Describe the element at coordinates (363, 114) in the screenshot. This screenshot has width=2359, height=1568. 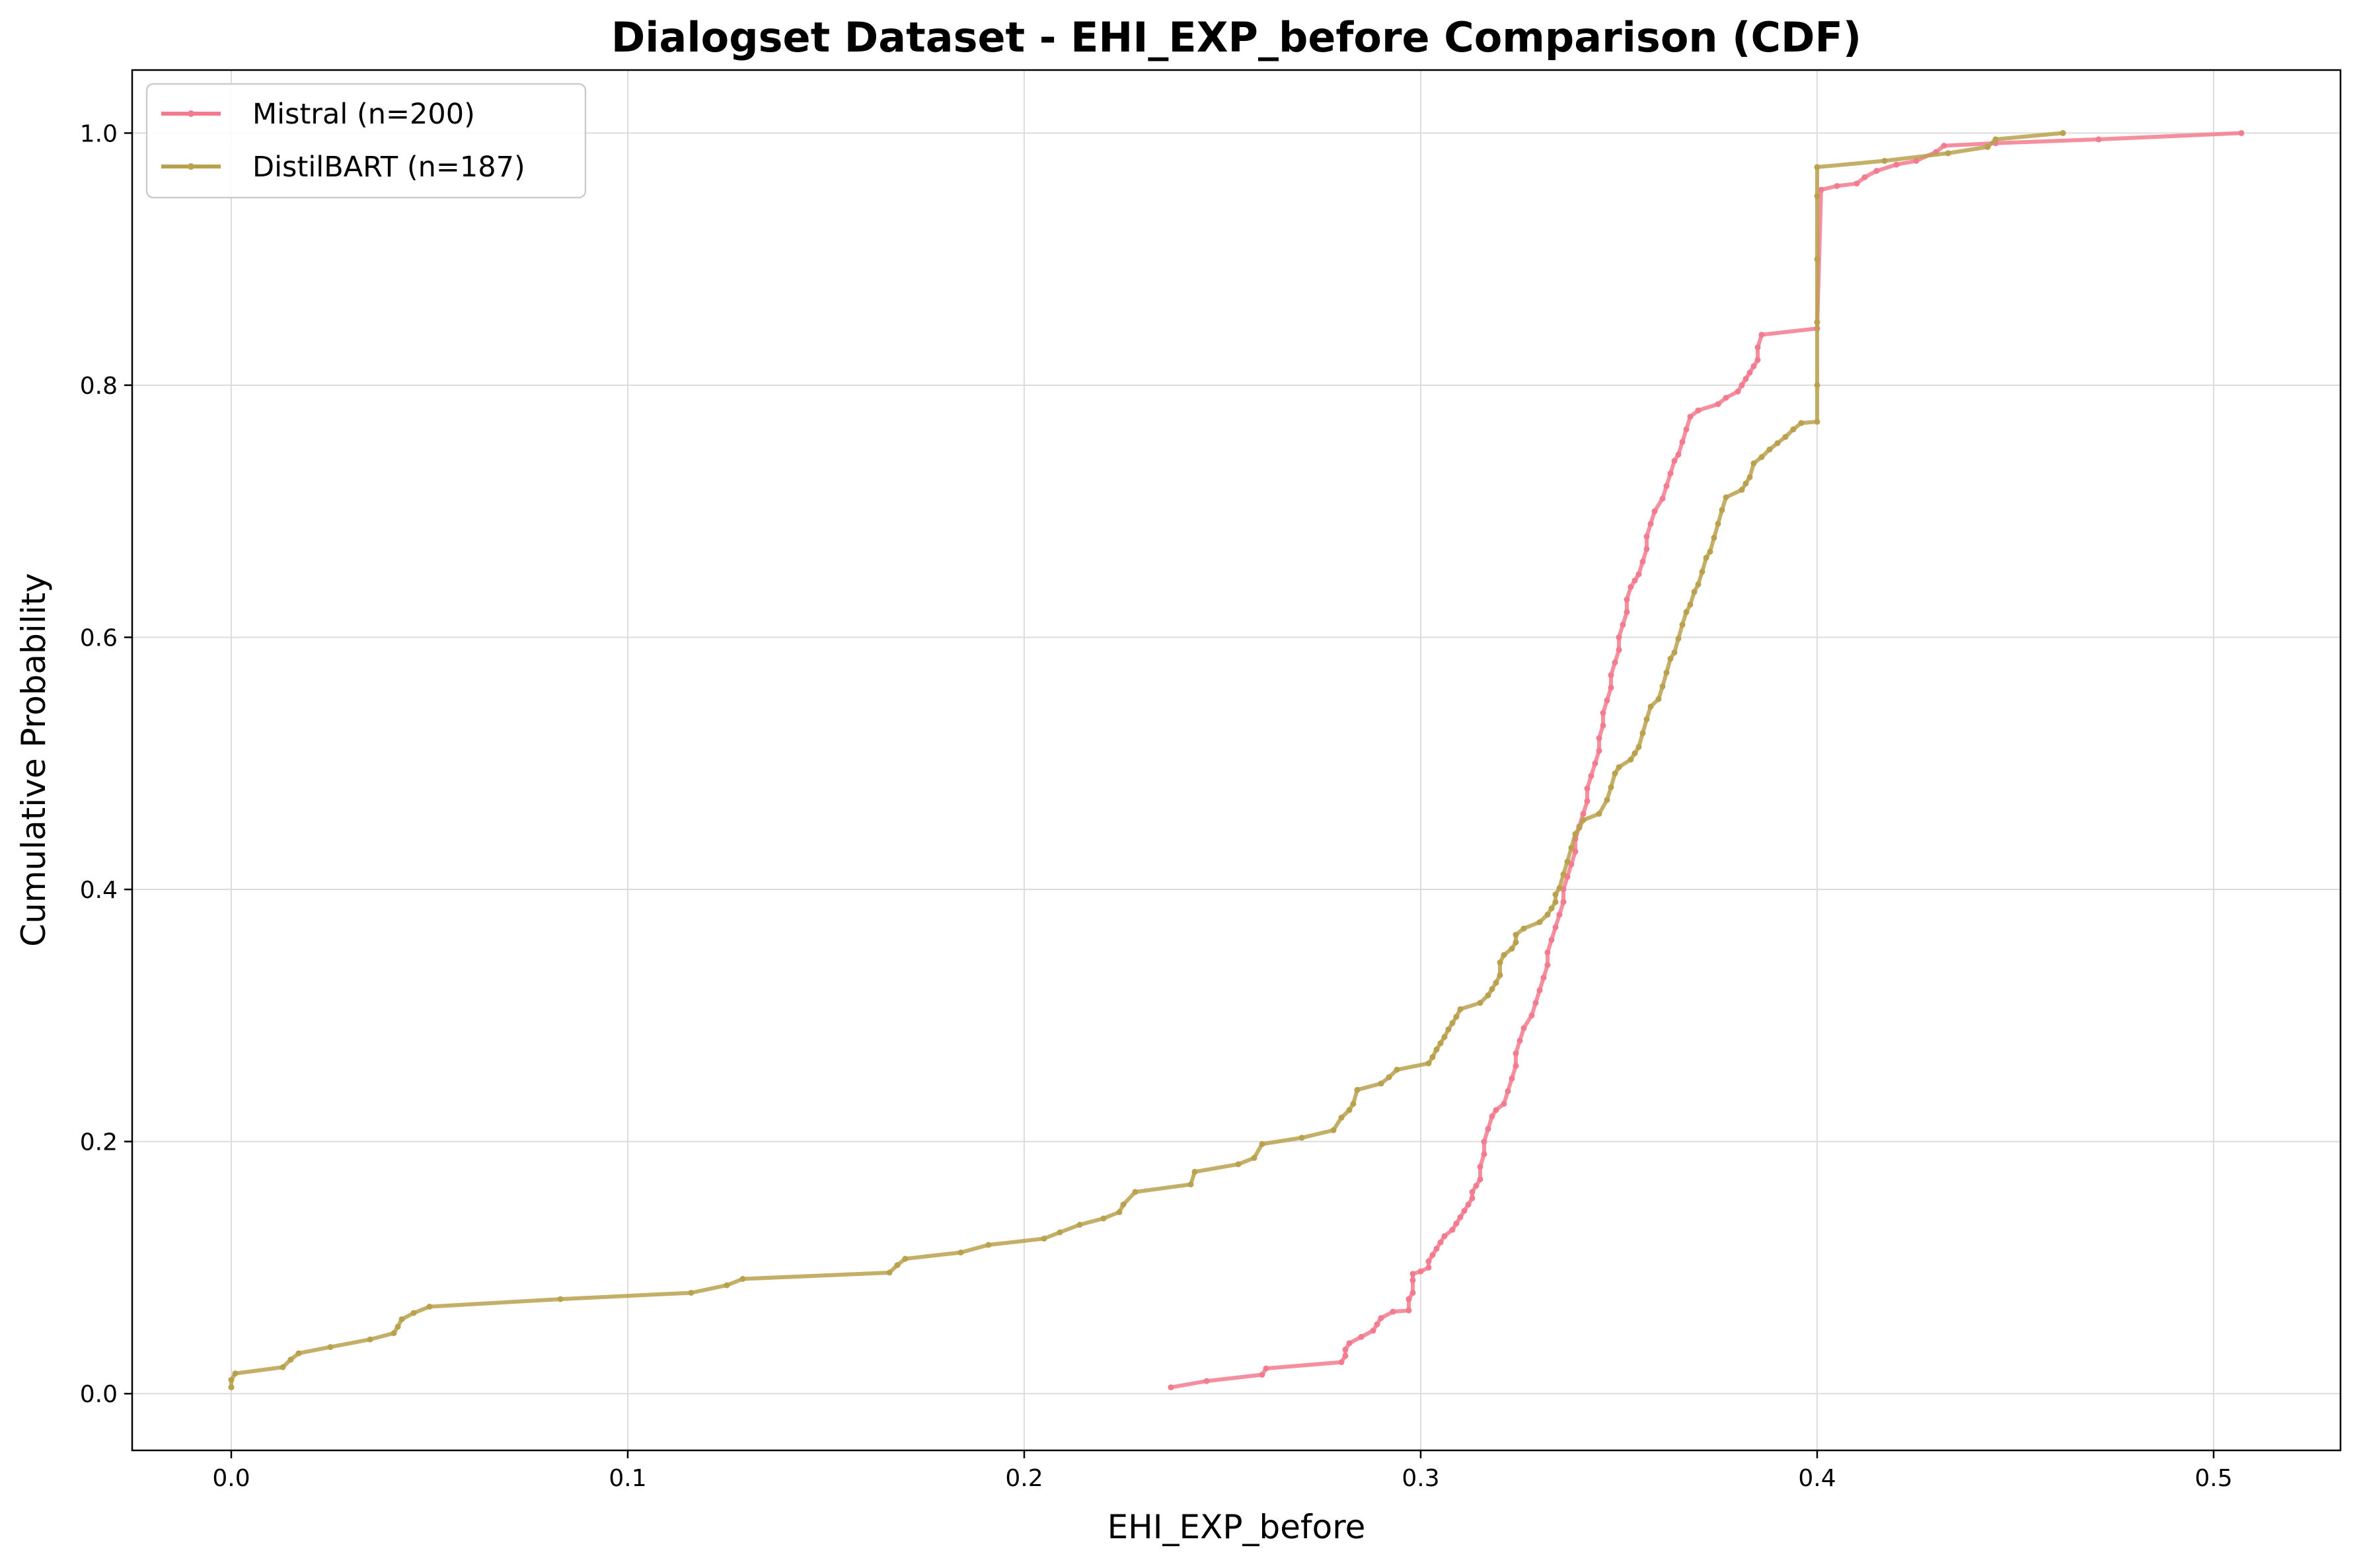
I see `legend-label: Mistral (n=200)` at that location.